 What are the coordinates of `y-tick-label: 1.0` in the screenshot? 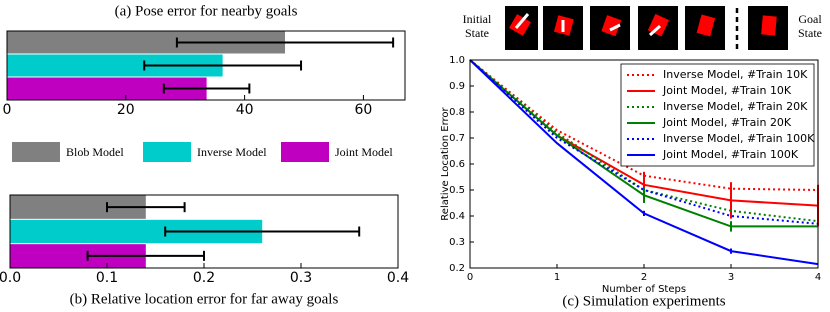 It's located at (457, 60).